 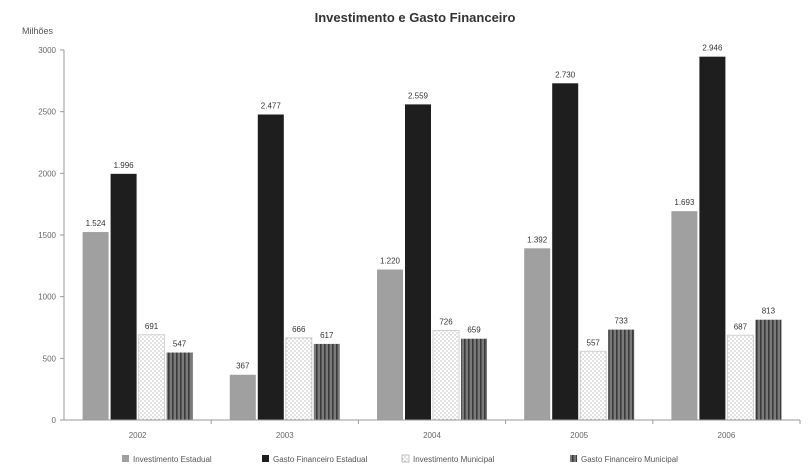 I want to click on x-tick-label: 2004, so click(x=432, y=435).